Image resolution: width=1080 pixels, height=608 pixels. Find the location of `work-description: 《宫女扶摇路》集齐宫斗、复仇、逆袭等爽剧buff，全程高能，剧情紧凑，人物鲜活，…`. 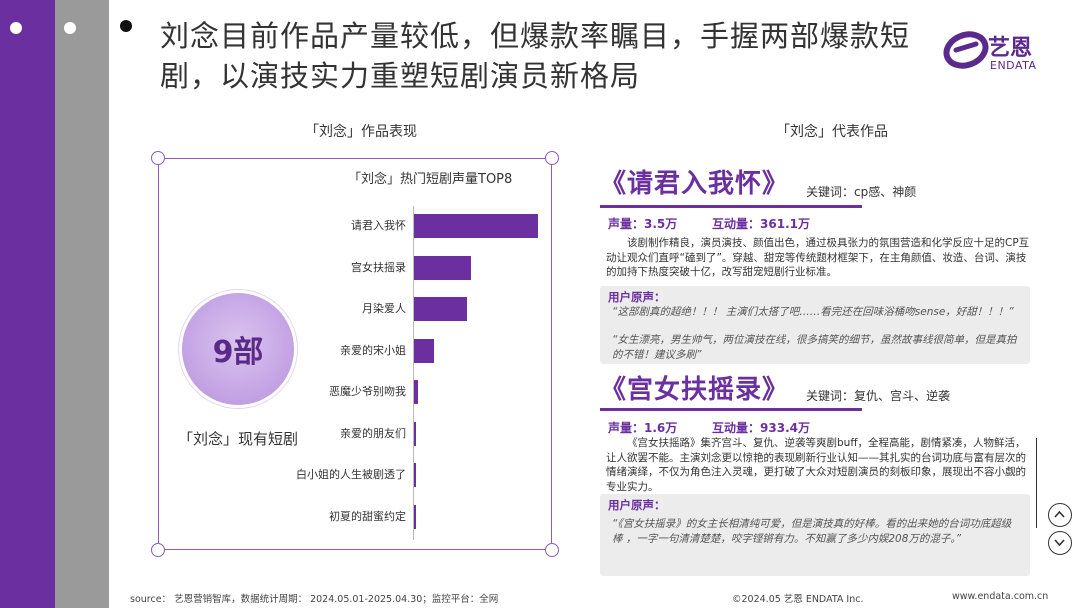

work-description: 《宫女扶摇路》集齐宫斗、复仇、逆袭等爽剧buff，全程高能，剧情紧凑，人物鲜活，… is located at coordinates (816, 465).